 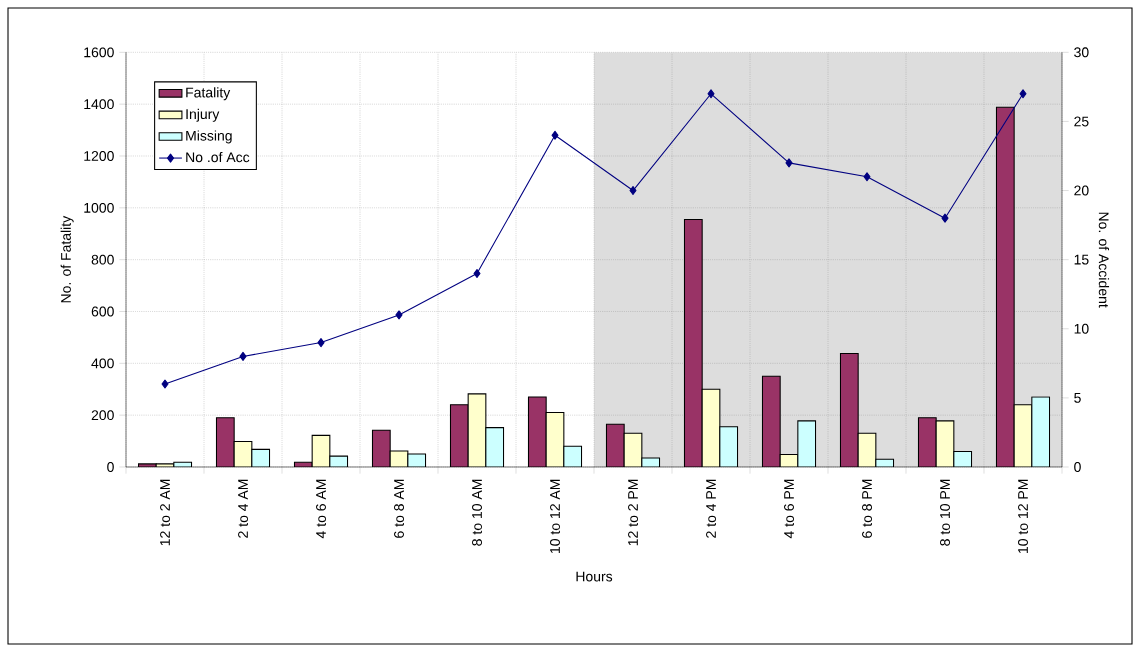 What do you see at coordinates (477, 512) in the screenshot?
I see `x-tick-label: 8 to 10 AM` at bounding box center [477, 512].